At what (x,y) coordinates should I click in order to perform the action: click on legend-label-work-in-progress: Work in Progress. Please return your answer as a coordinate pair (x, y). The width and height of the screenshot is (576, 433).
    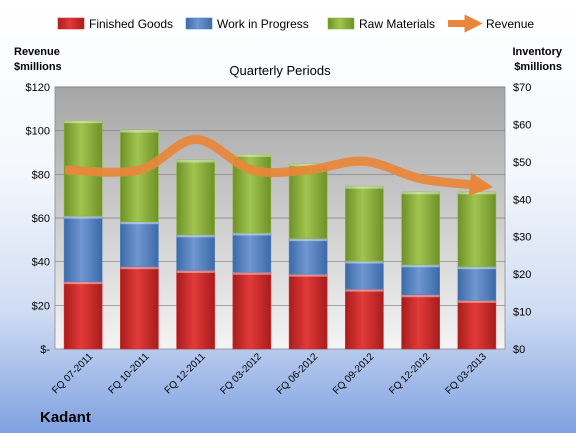
    Looking at the image, I should click on (263, 24).